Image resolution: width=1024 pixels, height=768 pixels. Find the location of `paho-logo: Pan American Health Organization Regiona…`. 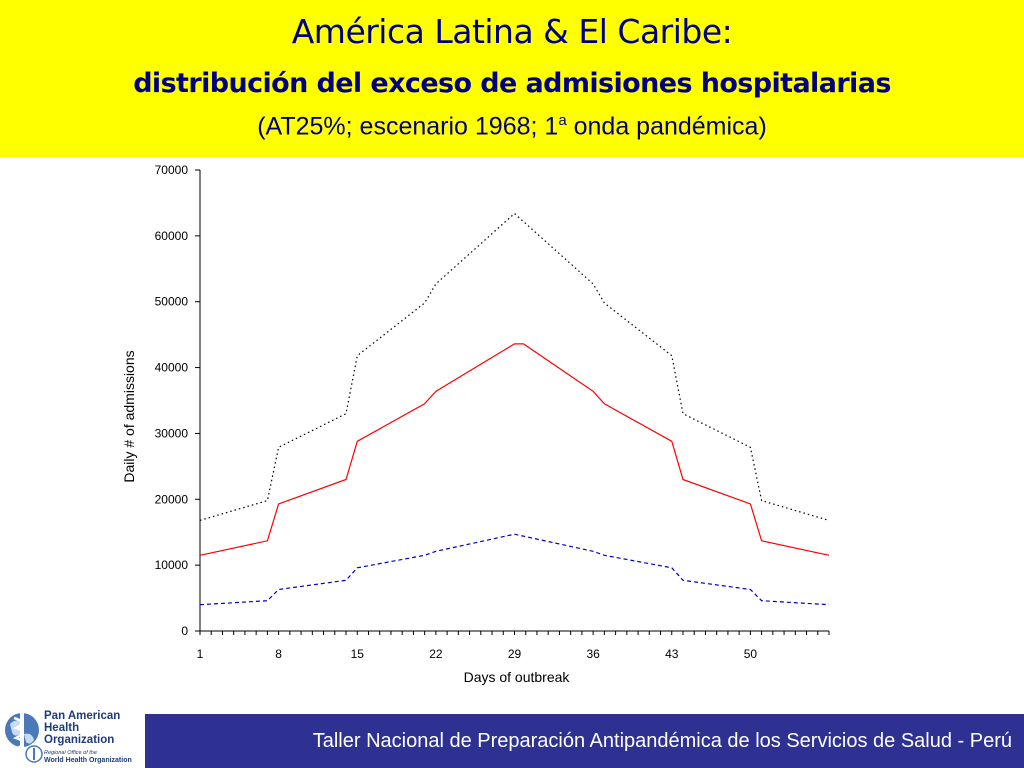

paho-logo: Pan American Health Organization Regiona… is located at coordinates (72, 737).